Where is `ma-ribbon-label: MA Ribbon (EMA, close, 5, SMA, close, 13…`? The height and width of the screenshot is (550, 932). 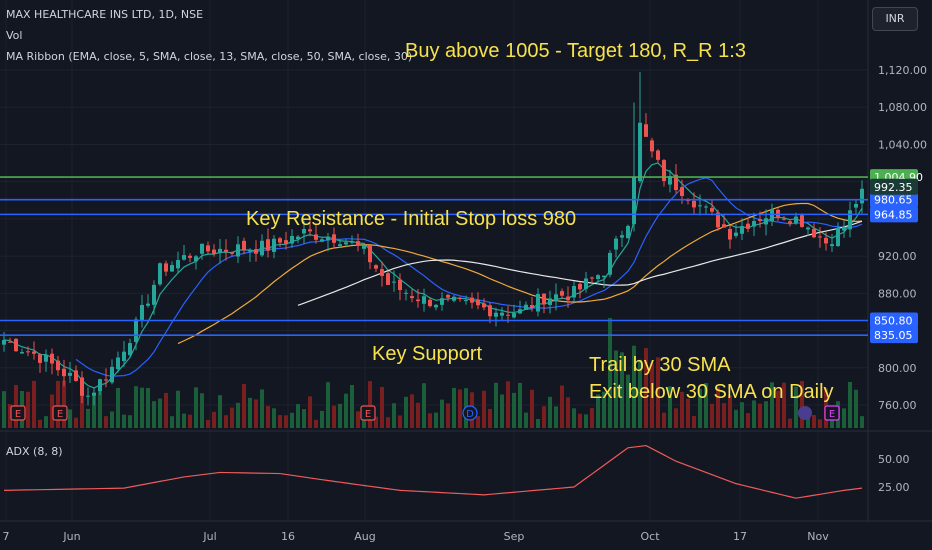 ma-ribbon-label: MA Ribbon (EMA, close, 5, SMA, close, 13… is located at coordinates (209, 56).